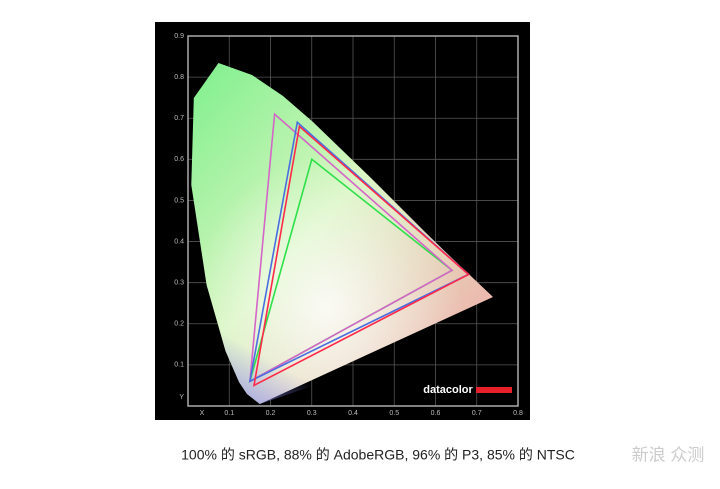 The height and width of the screenshot is (489, 720). Describe the element at coordinates (436, 413) in the screenshot. I see `x-tick-label: 0.6` at that location.